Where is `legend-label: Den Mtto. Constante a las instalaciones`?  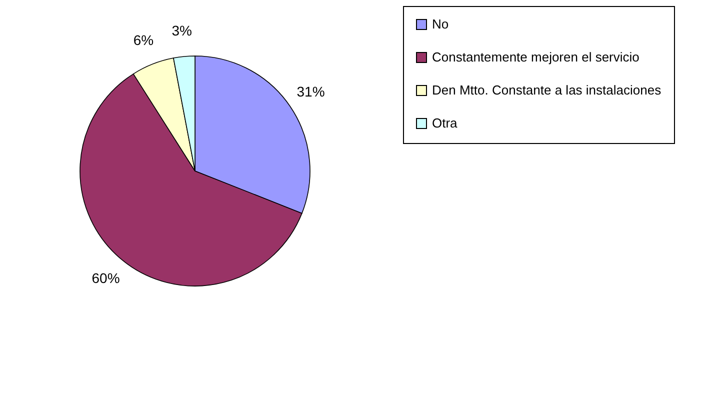 legend-label: Den Mtto. Constante a las instalaciones is located at coordinates (547, 90).